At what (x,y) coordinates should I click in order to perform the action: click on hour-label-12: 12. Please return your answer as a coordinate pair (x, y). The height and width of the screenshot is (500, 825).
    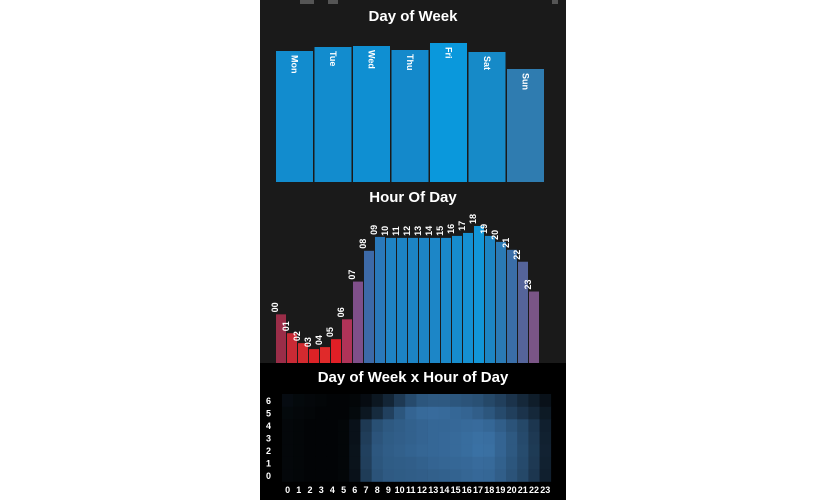
    Looking at the image, I should click on (407, 231).